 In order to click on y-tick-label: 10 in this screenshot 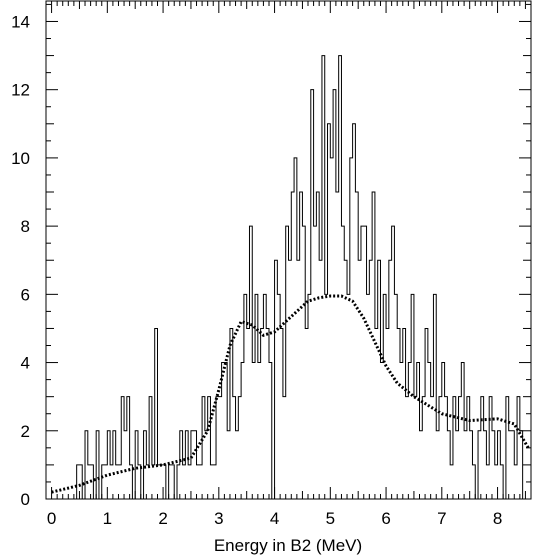, I will do `click(20, 158)`.